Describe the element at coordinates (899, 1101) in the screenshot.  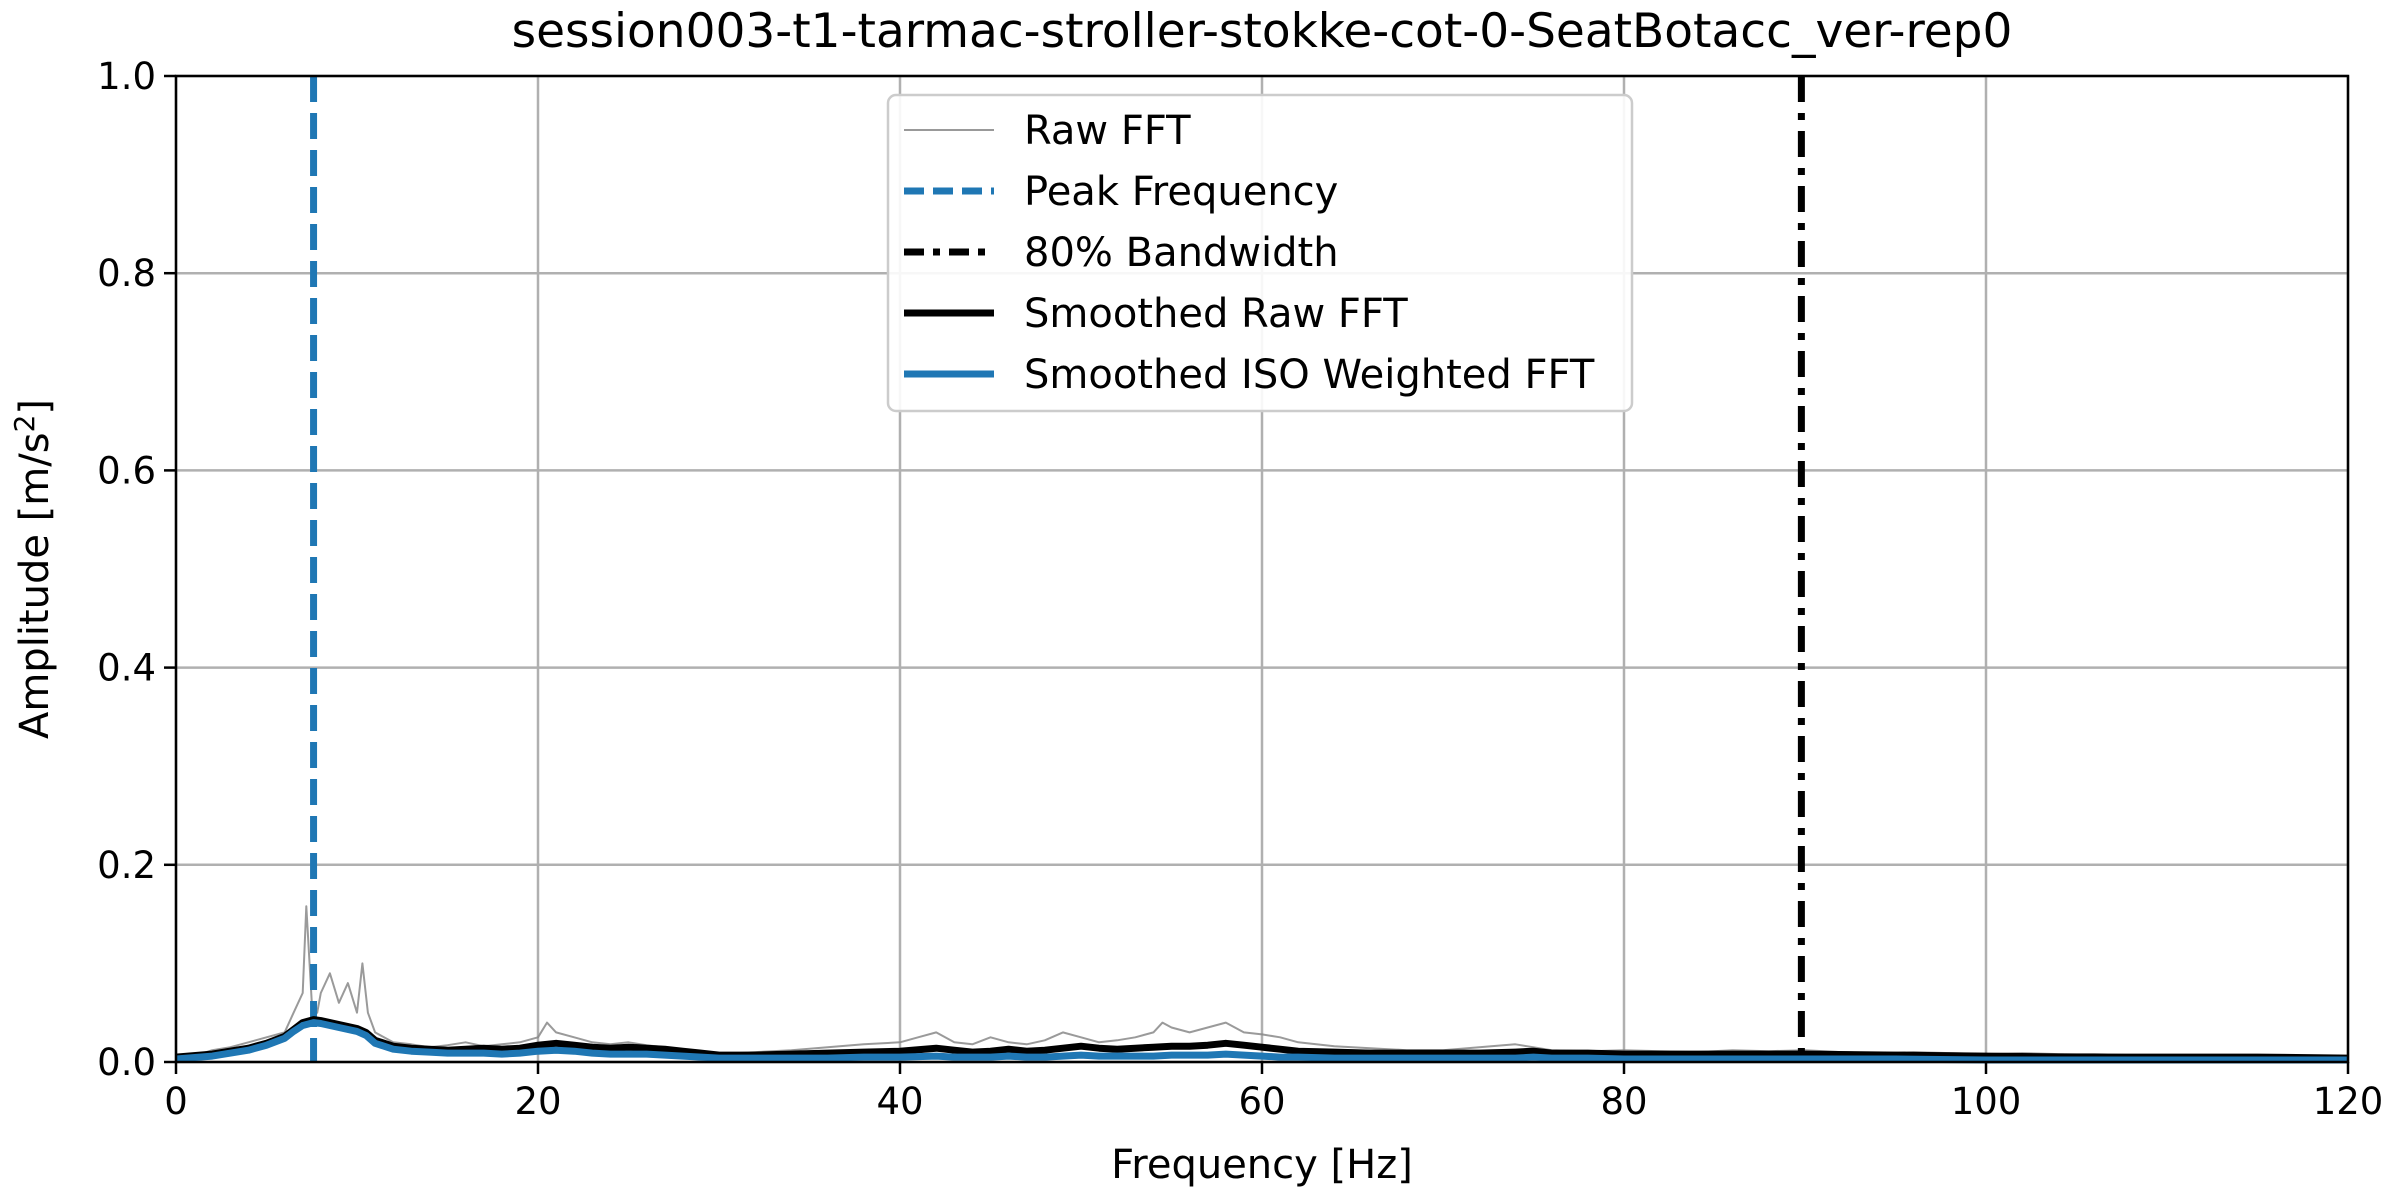
I see `x-tick-label: 40` at that location.